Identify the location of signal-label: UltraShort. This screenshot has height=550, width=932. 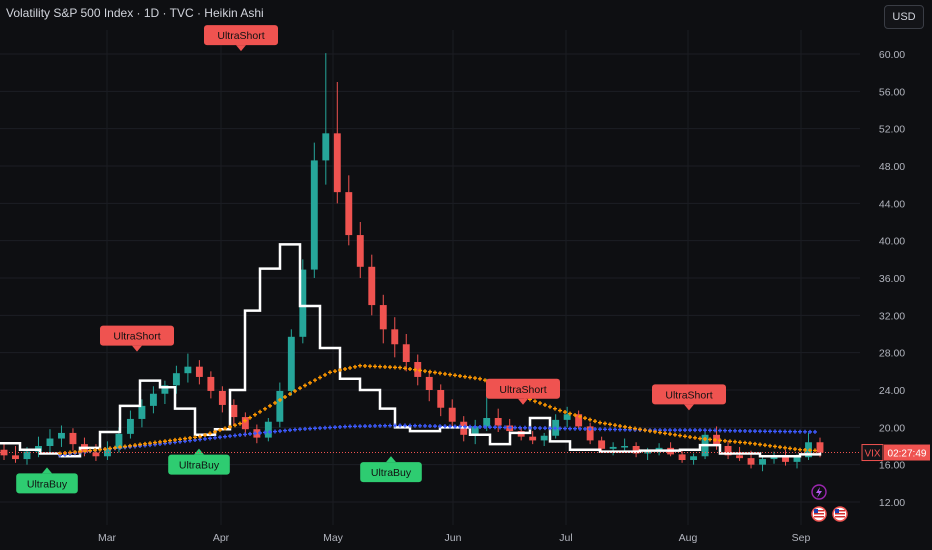
(240, 36).